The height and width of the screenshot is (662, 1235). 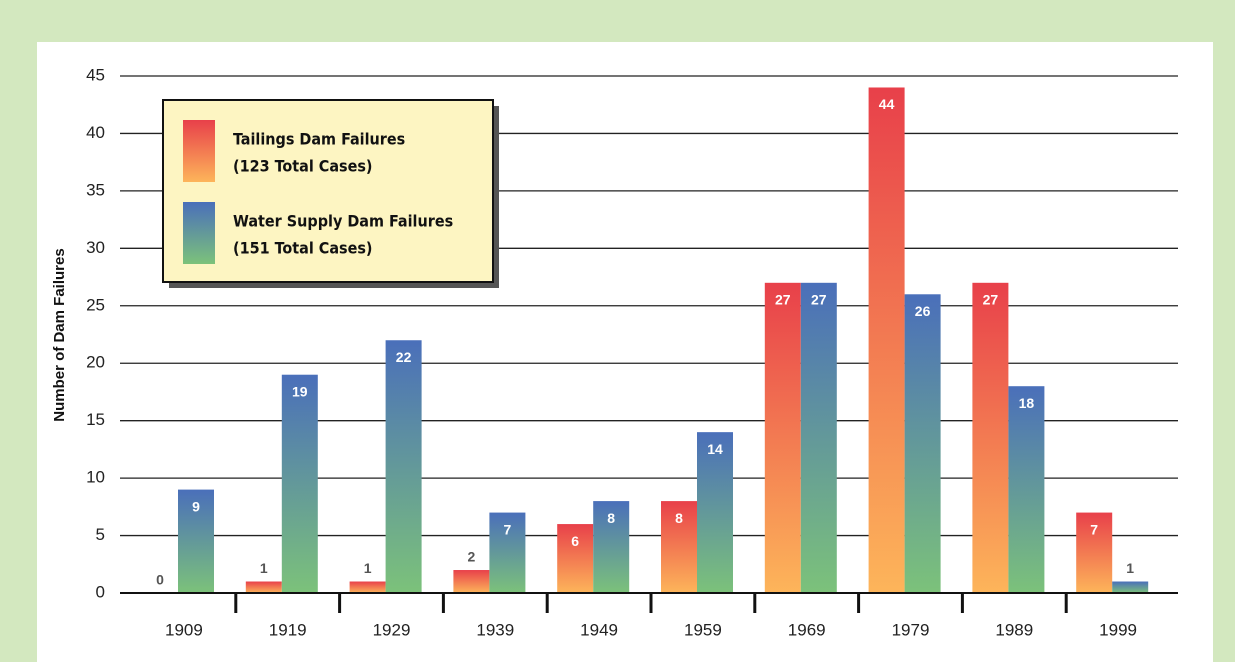 I want to click on legend, so click(x=328, y=191).